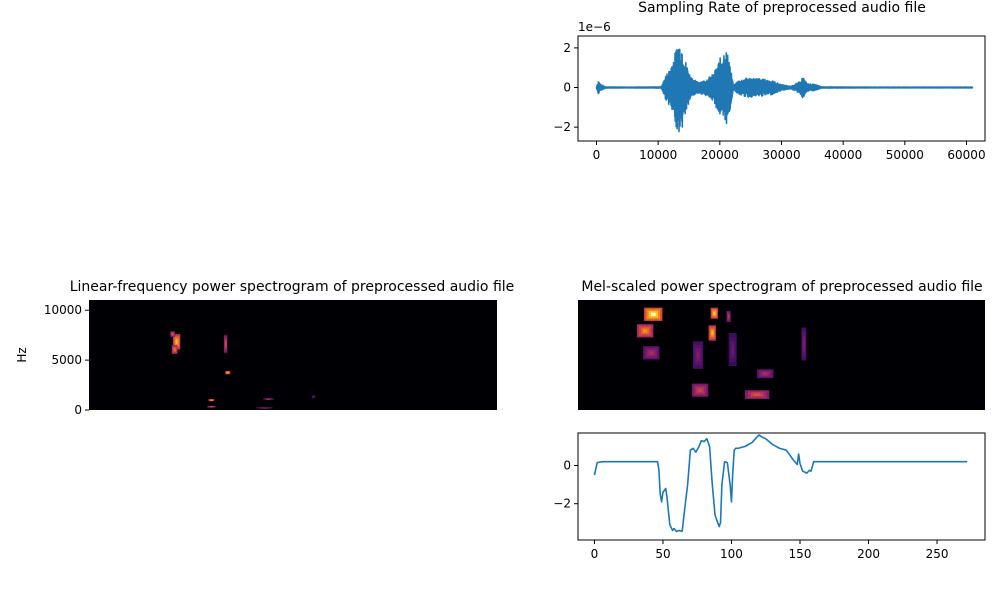 The height and width of the screenshot is (600, 1000). Describe the element at coordinates (78, 410) in the screenshot. I see `linear-spectrogram-y-tick-label: 0` at that location.